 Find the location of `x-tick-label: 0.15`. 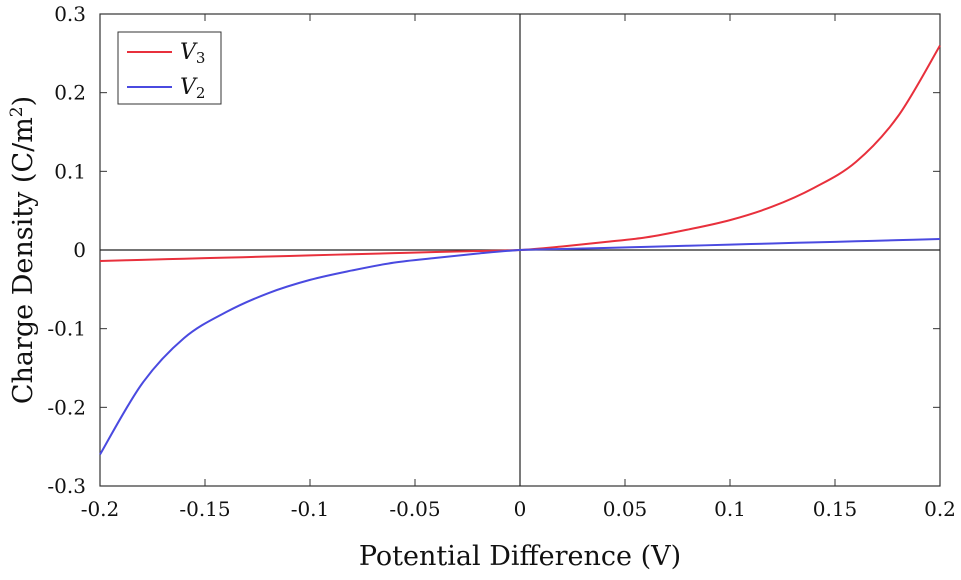

x-tick-label: 0.15 is located at coordinates (835, 509).